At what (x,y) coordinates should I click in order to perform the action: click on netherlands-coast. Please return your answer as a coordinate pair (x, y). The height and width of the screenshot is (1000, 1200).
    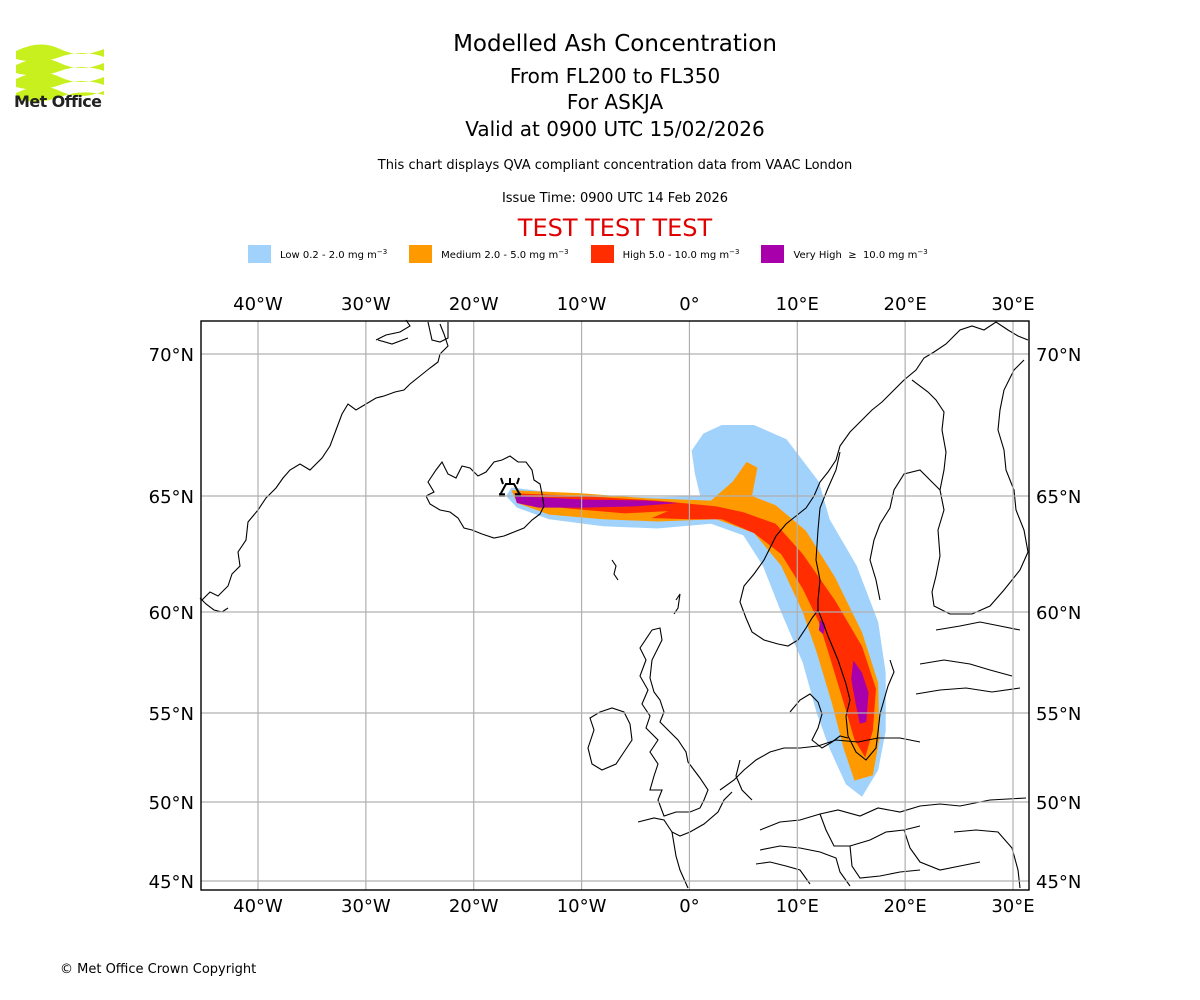
    Looking at the image, I should click on (744, 780).